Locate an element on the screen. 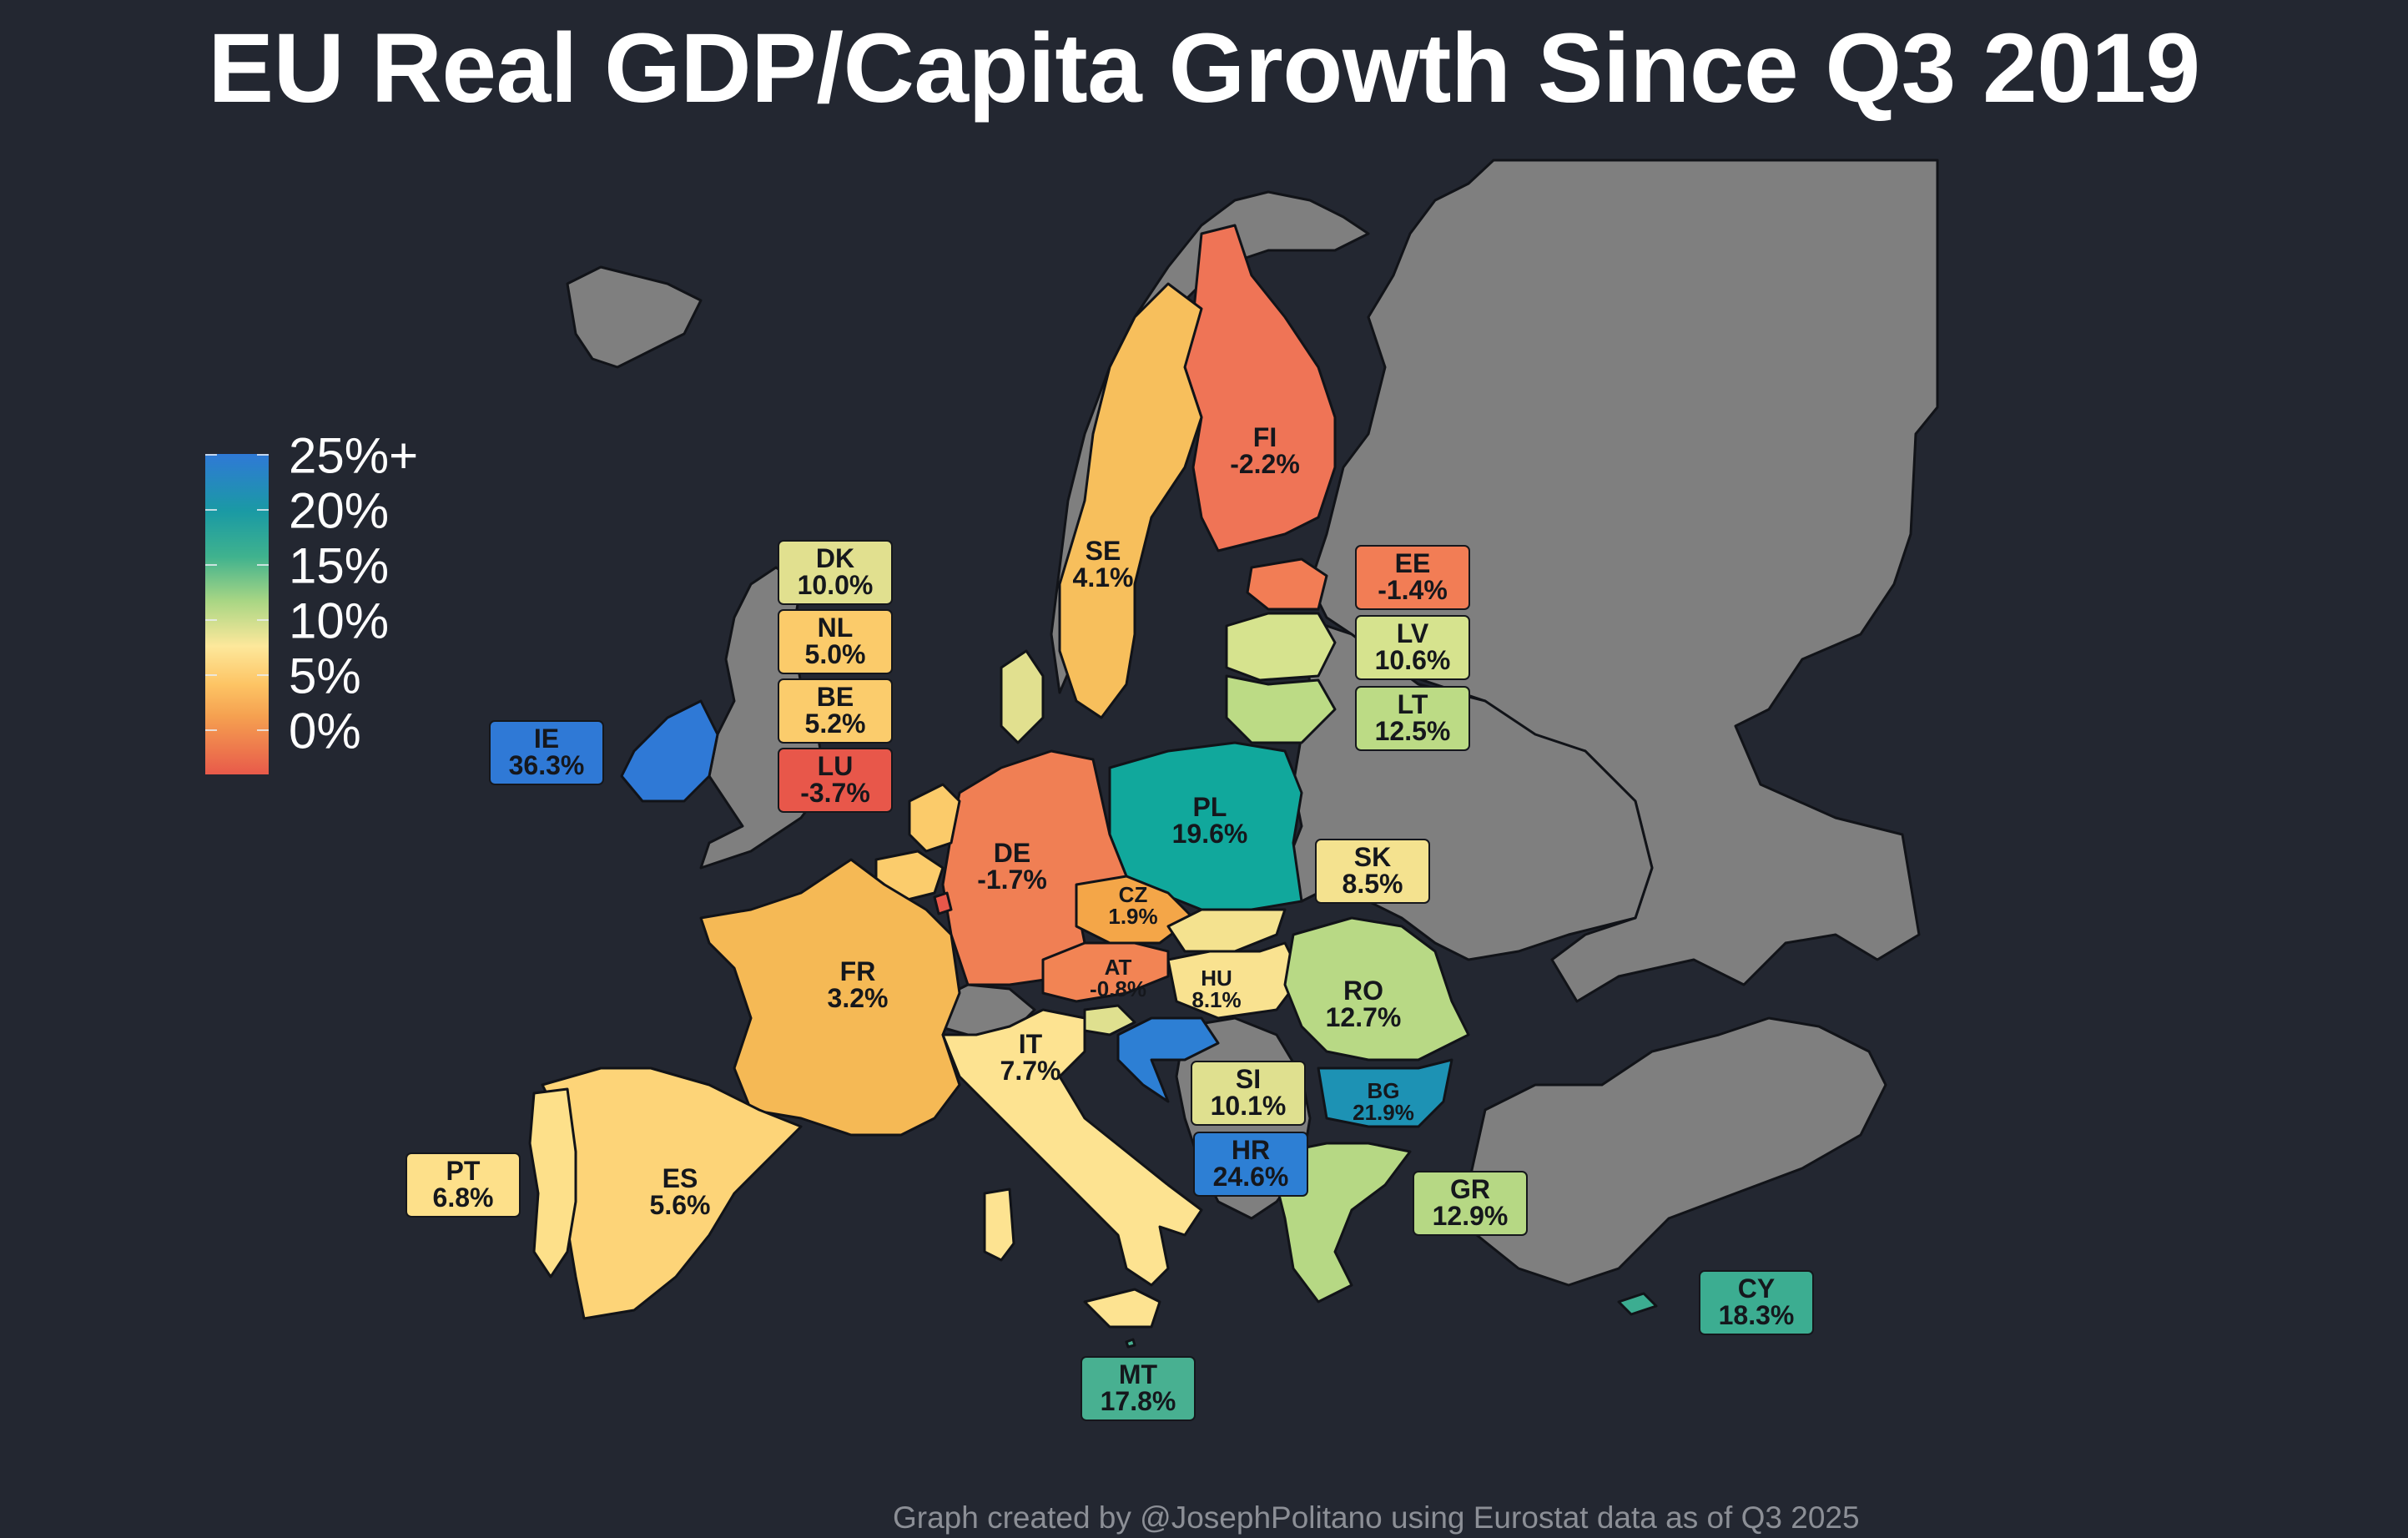  label-code: ES is located at coordinates (680, 1178).